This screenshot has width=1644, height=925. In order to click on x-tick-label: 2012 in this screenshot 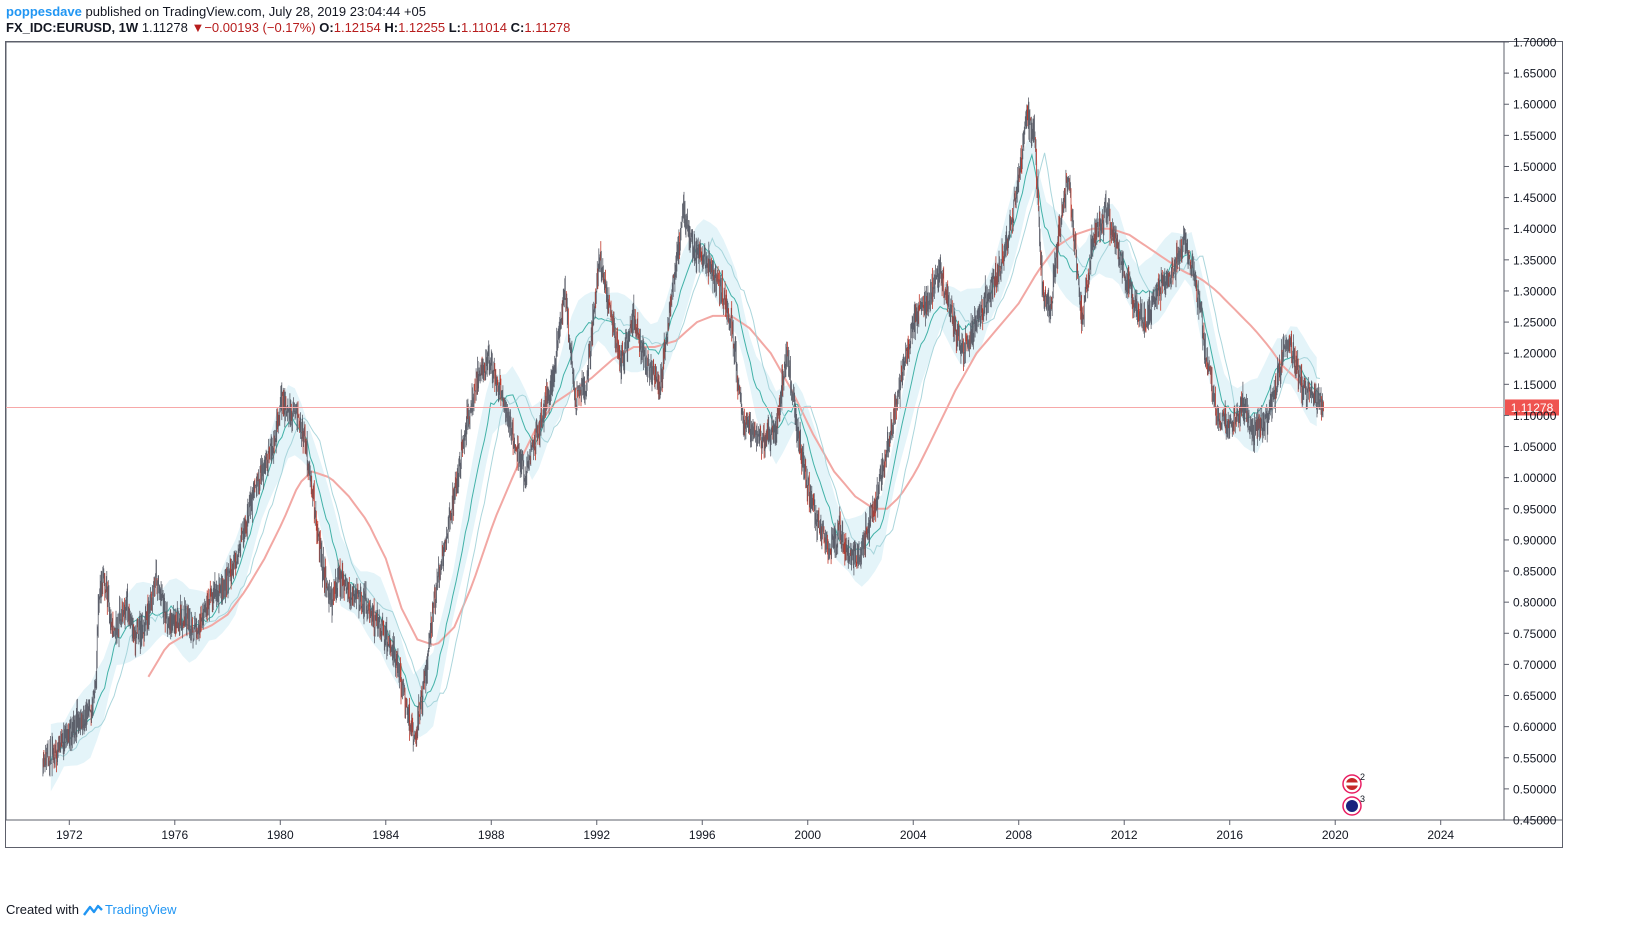, I will do `click(1124, 835)`.